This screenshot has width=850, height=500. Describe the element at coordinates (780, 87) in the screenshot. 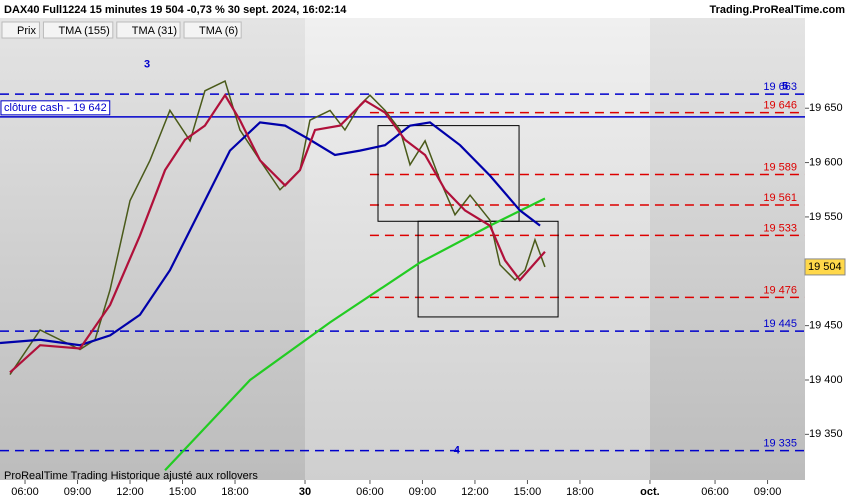

I see `level-label: 19 663` at that location.